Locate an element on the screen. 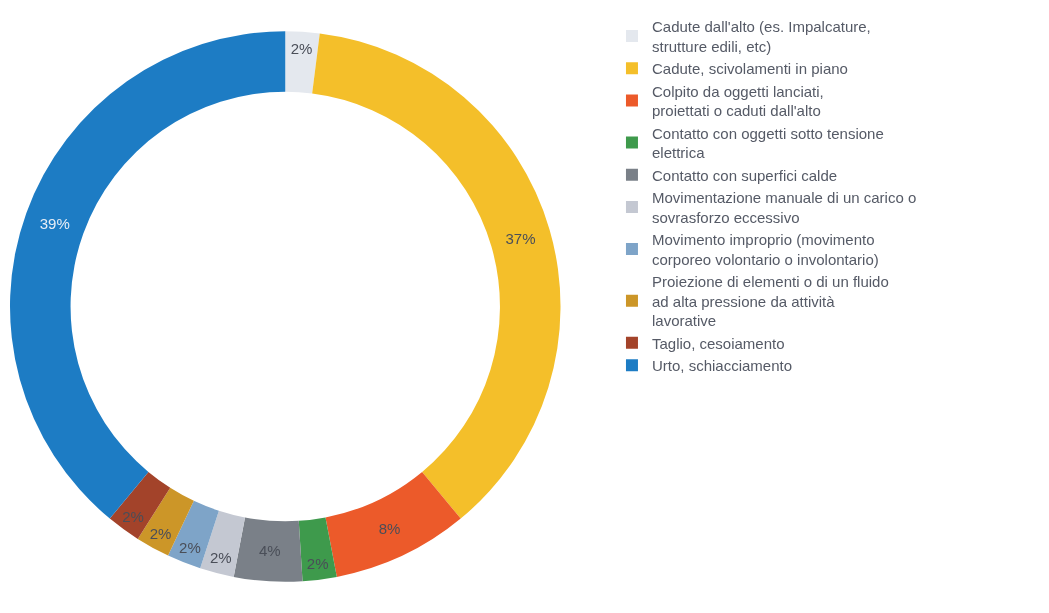 The width and height of the screenshot is (1049, 613). data-label: 39% is located at coordinates (54, 224).